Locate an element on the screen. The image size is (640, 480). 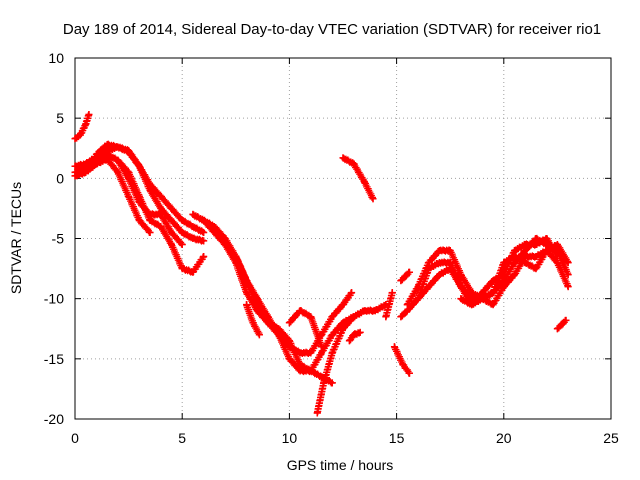
x-tick-label: 5 is located at coordinates (182, 438).